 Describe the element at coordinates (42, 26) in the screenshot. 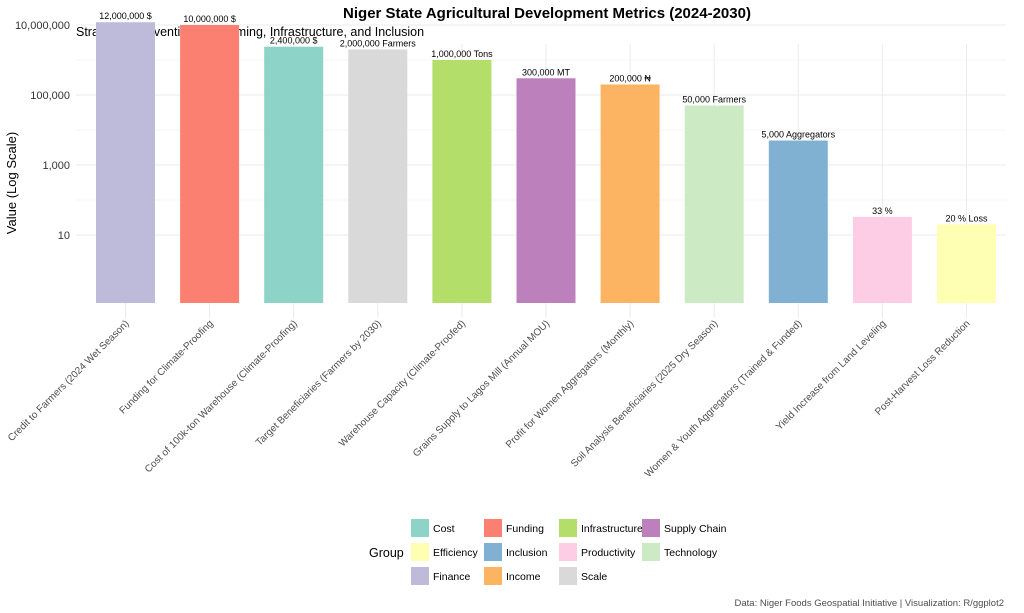

I see `y-tick-label: 10,000,000` at that location.